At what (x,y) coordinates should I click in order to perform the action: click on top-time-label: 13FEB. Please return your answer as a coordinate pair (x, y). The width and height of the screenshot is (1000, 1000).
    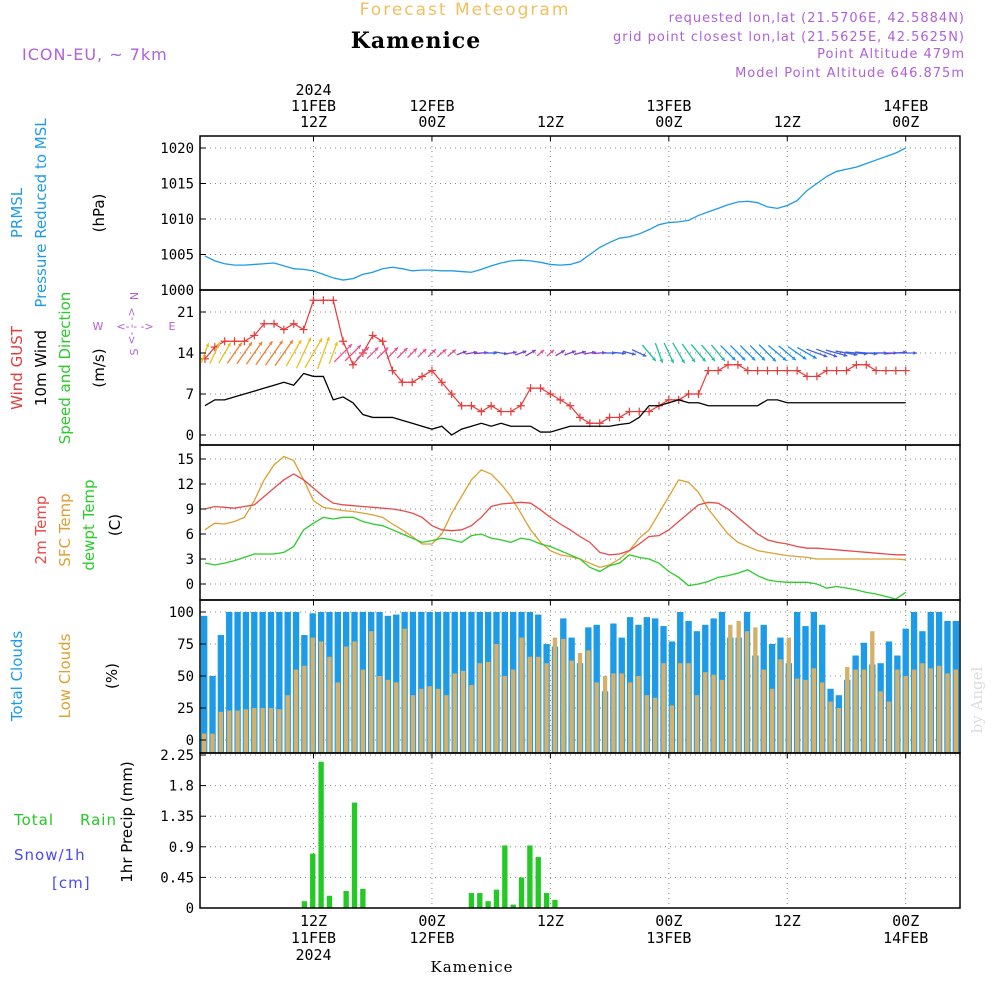
    Looking at the image, I should click on (668, 106).